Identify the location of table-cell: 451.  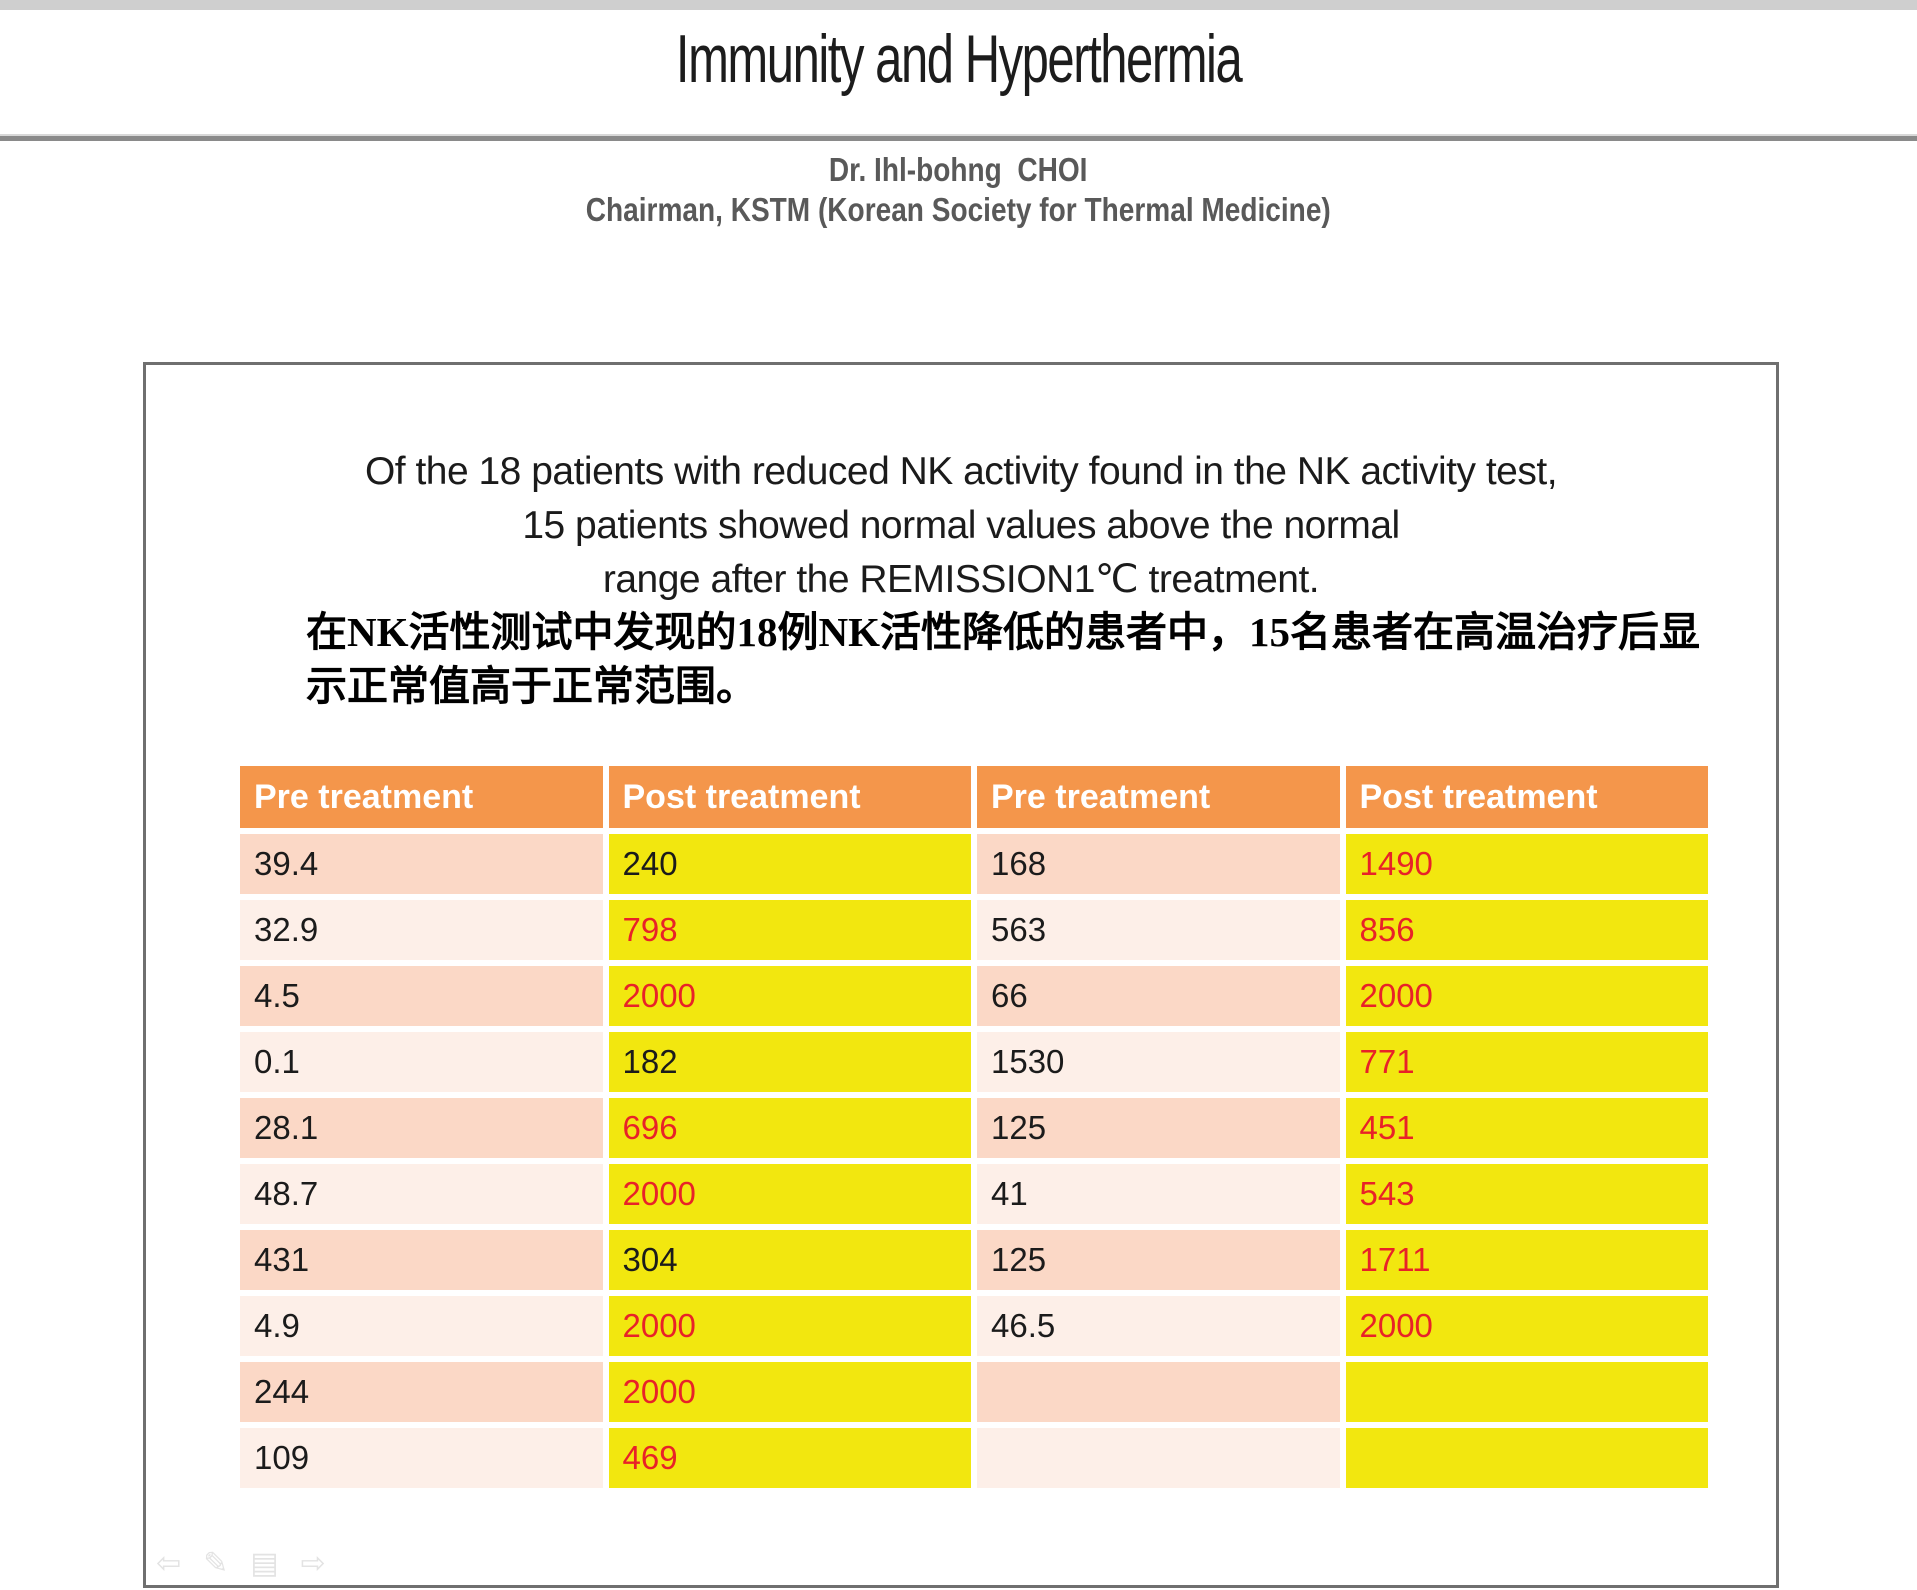
(1526, 1128).